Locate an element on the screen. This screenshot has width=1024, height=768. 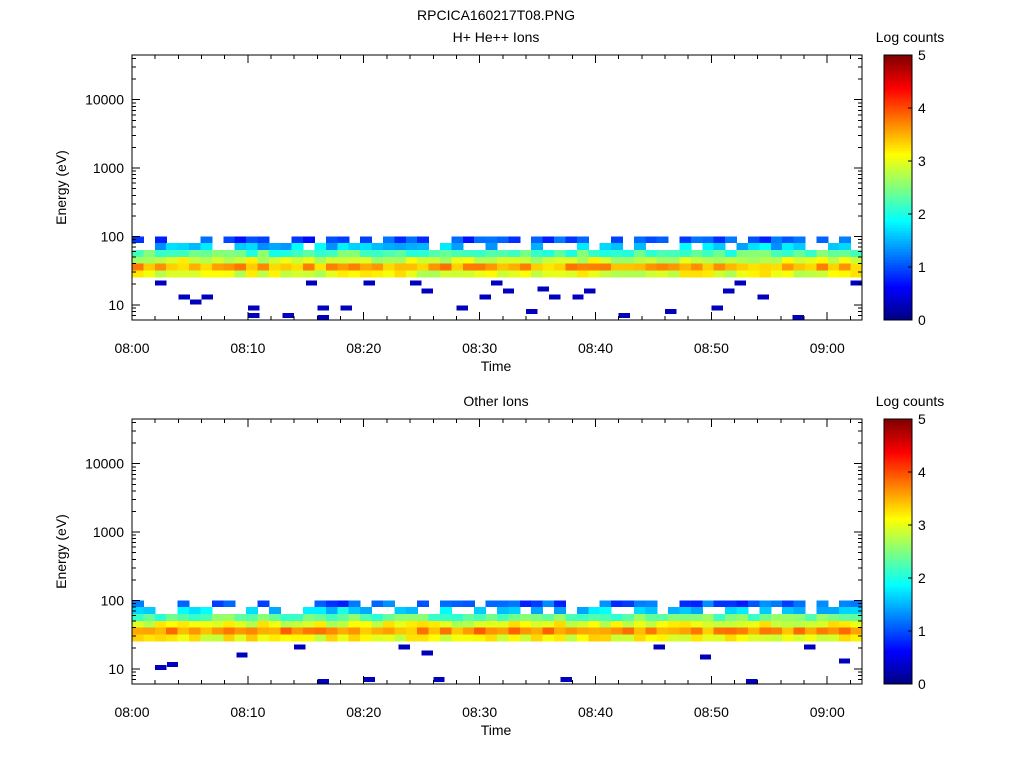
x-tick-label: 08:50 is located at coordinates (711, 712).